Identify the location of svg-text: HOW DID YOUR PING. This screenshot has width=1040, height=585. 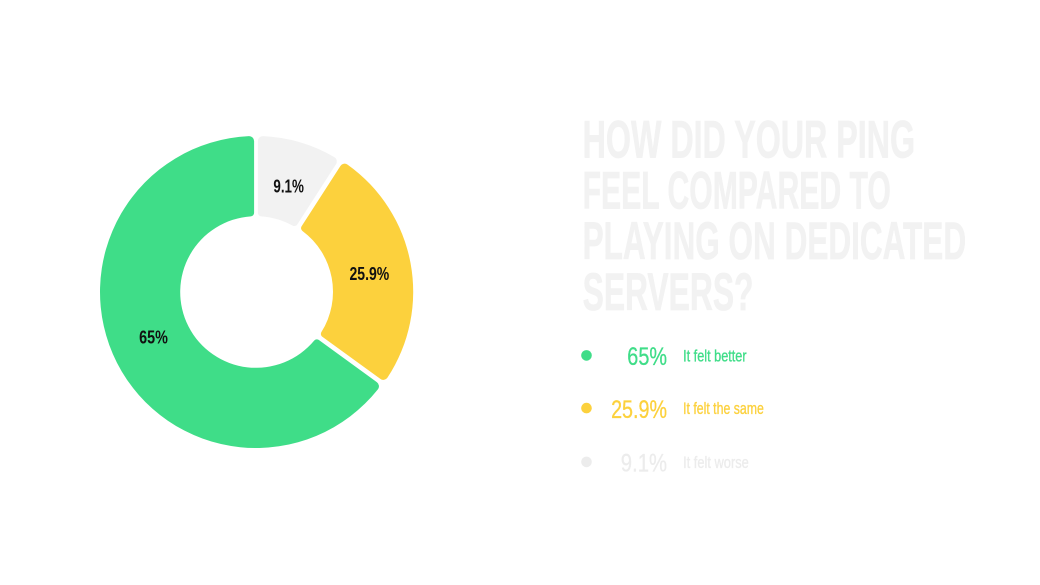
(749, 140).